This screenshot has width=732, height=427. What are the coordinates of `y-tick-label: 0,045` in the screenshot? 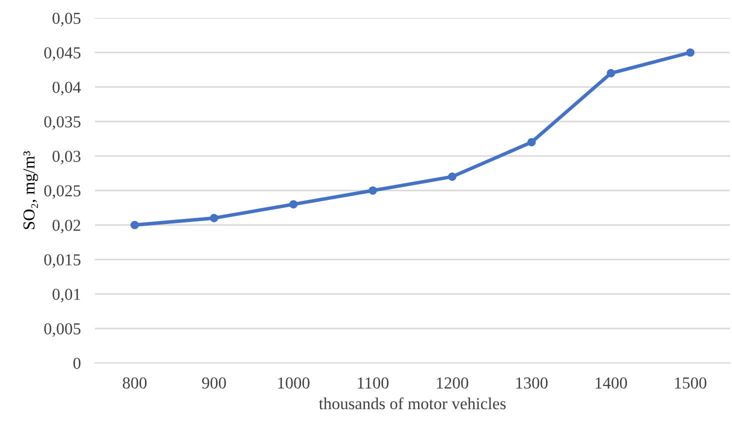 It's located at (62, 54).